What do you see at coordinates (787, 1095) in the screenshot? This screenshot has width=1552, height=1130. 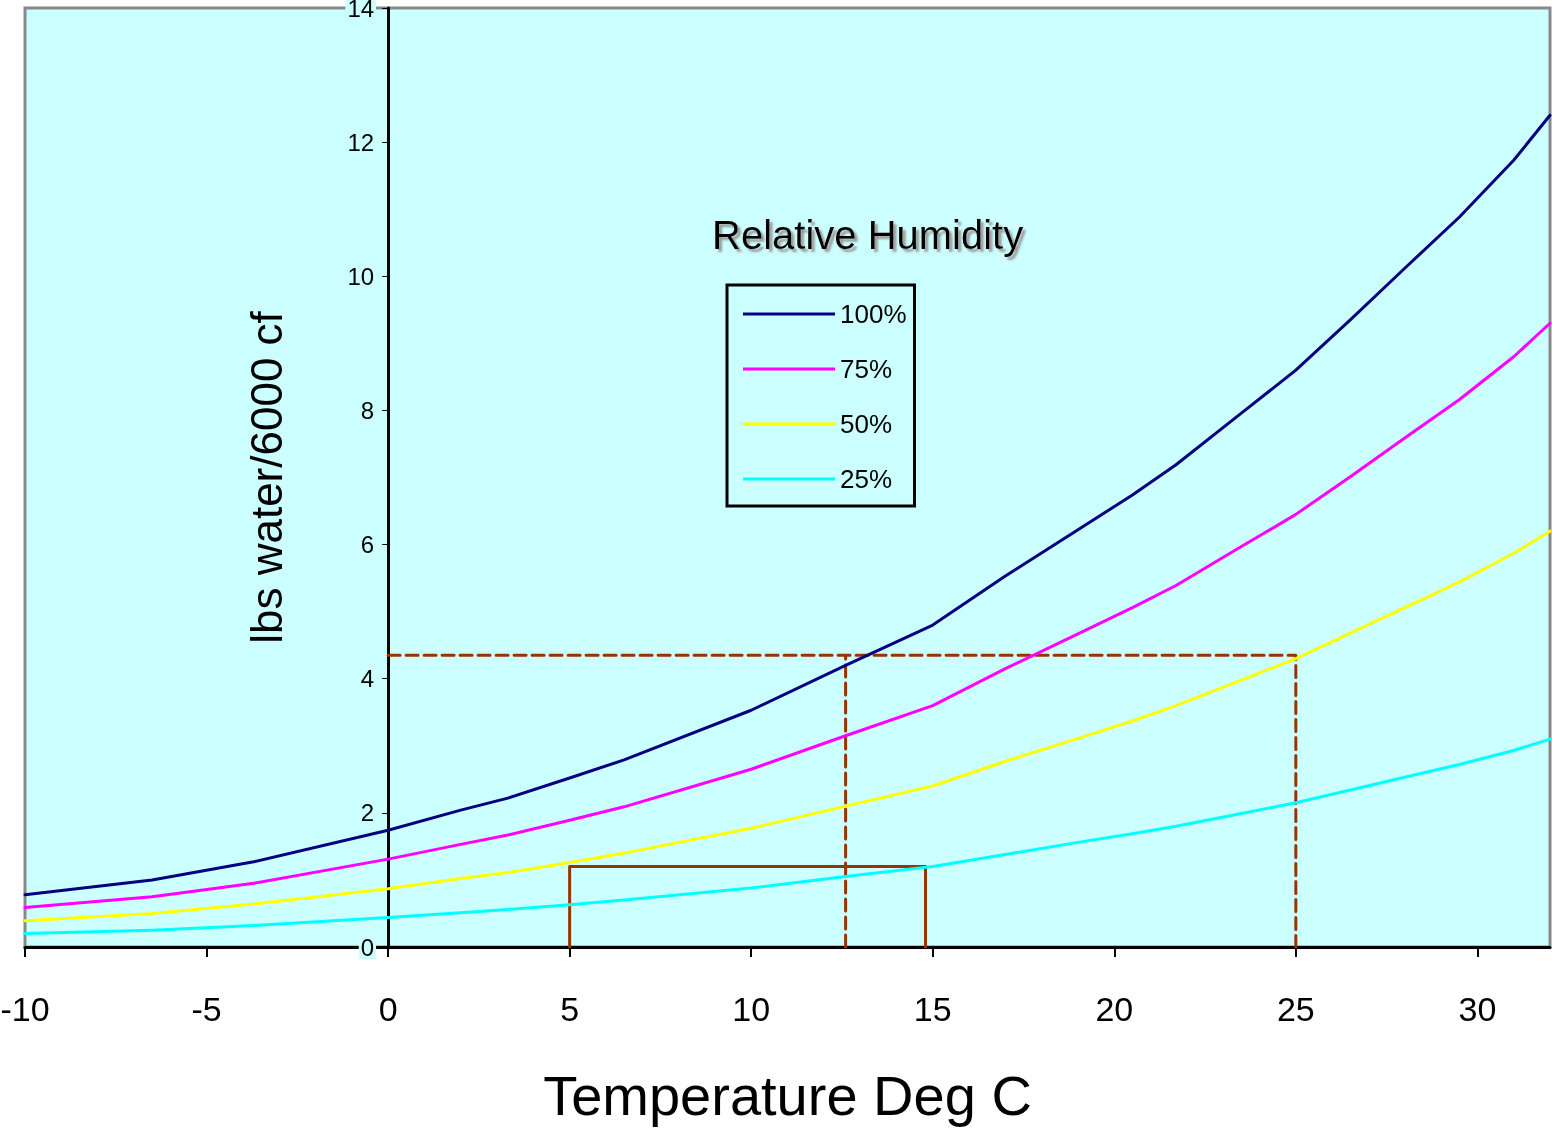 I see `x-axis-title: Temperature Deg C` at bounding box center [787, 1095].